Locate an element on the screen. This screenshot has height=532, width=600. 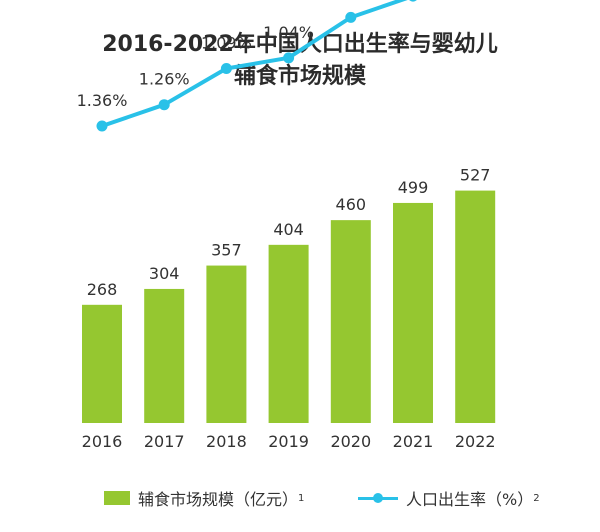
line-point-2018 is located at coordinates (226, 68).